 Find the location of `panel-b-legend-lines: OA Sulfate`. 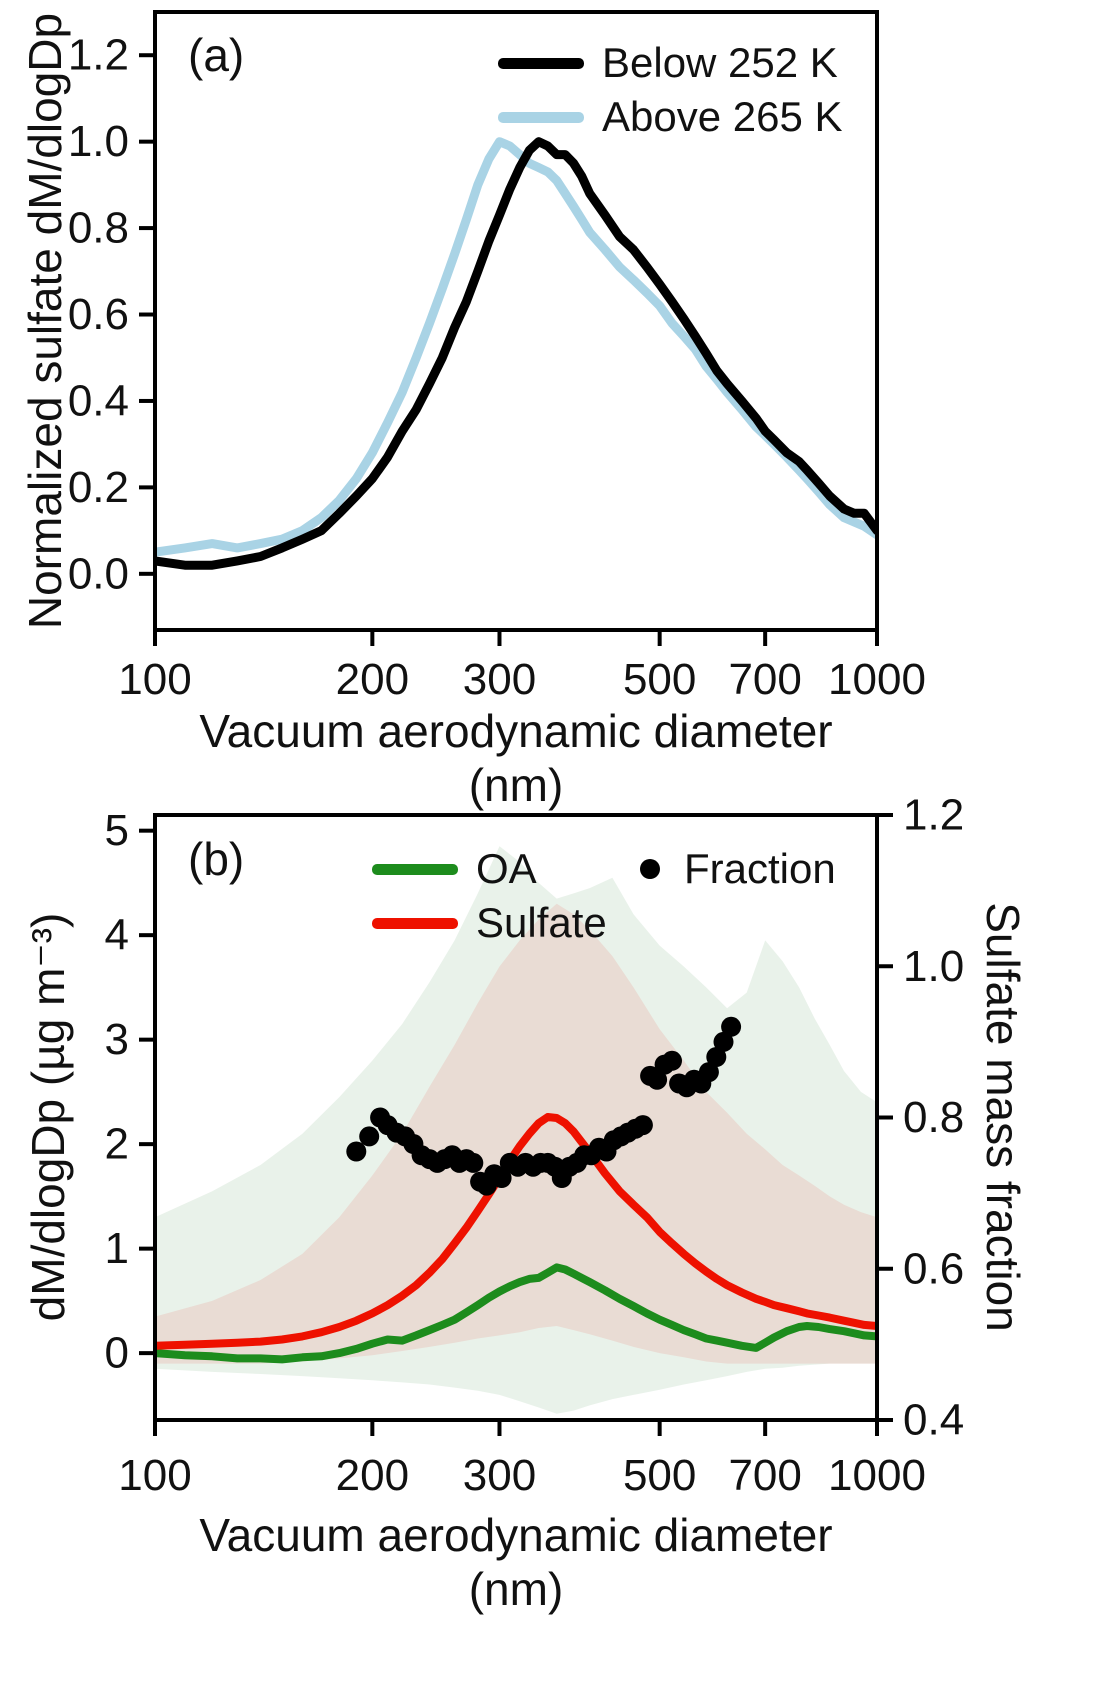

panel-b-legend-lines: OA Sulfate is located at coordinates (489, 895).